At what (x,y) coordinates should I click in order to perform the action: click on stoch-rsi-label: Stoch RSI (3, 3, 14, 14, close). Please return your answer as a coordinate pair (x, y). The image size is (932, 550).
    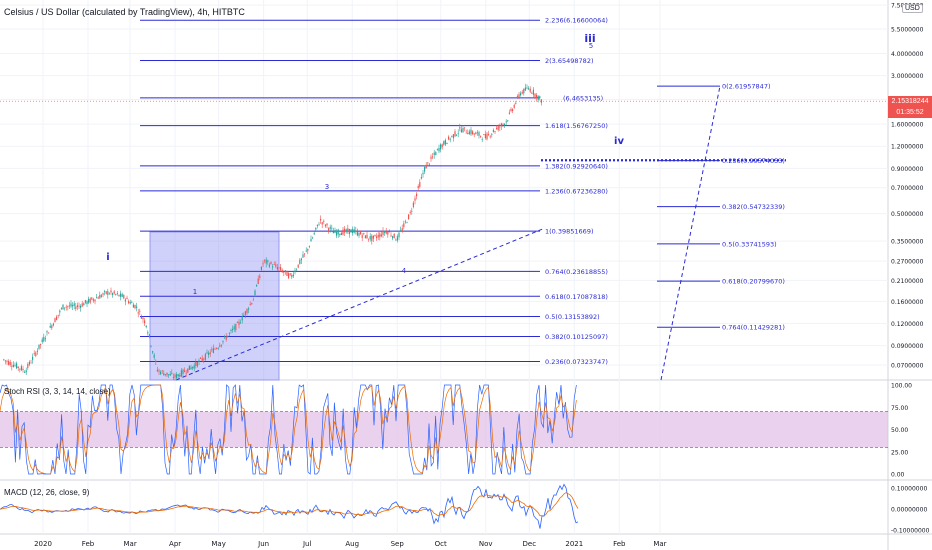
    Looking at the image, I should click on (57, 391).